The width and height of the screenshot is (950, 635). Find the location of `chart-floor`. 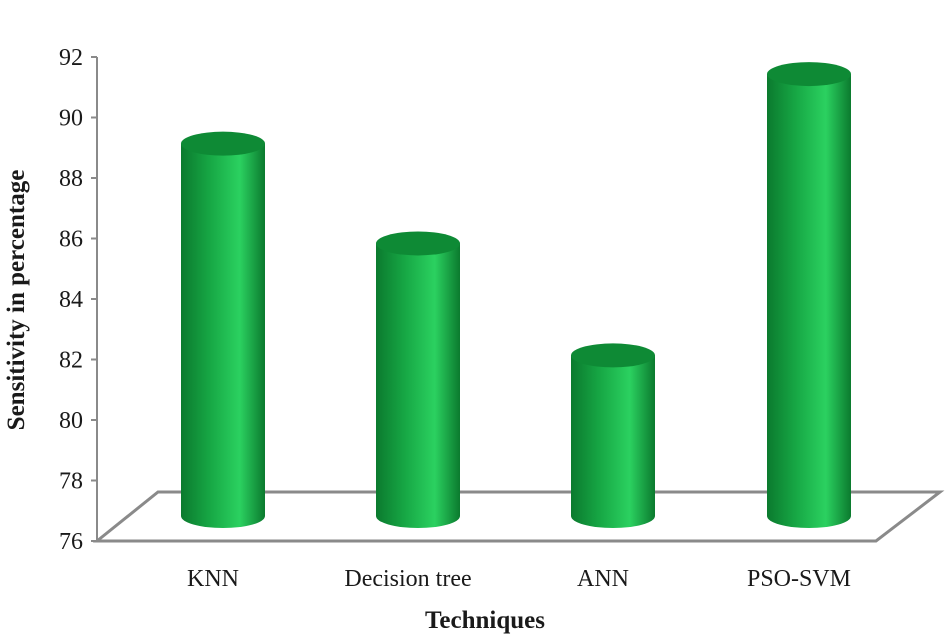

chart-floor is located at coordinates (518, 516).